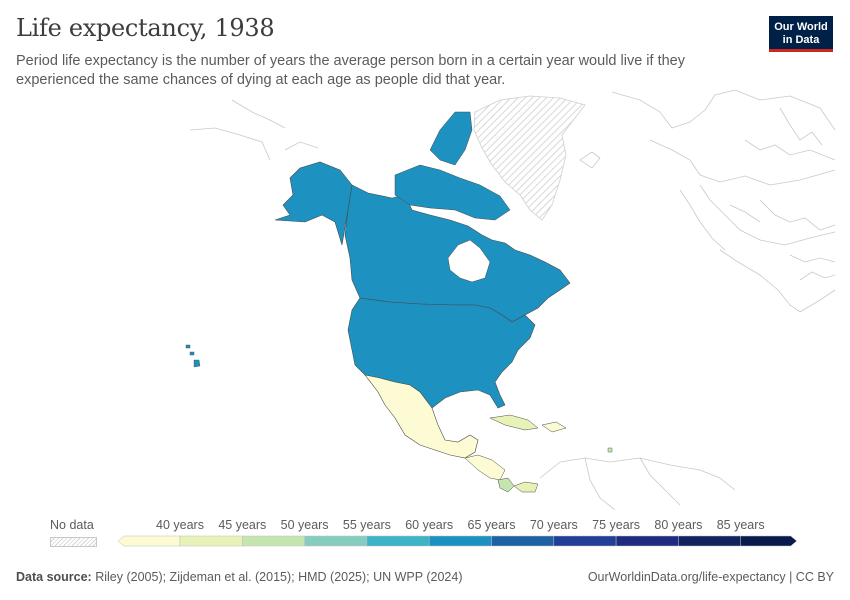 The image size is (850, 600). I want to click on legend-tick-label: 50 years, so click(304, 525).